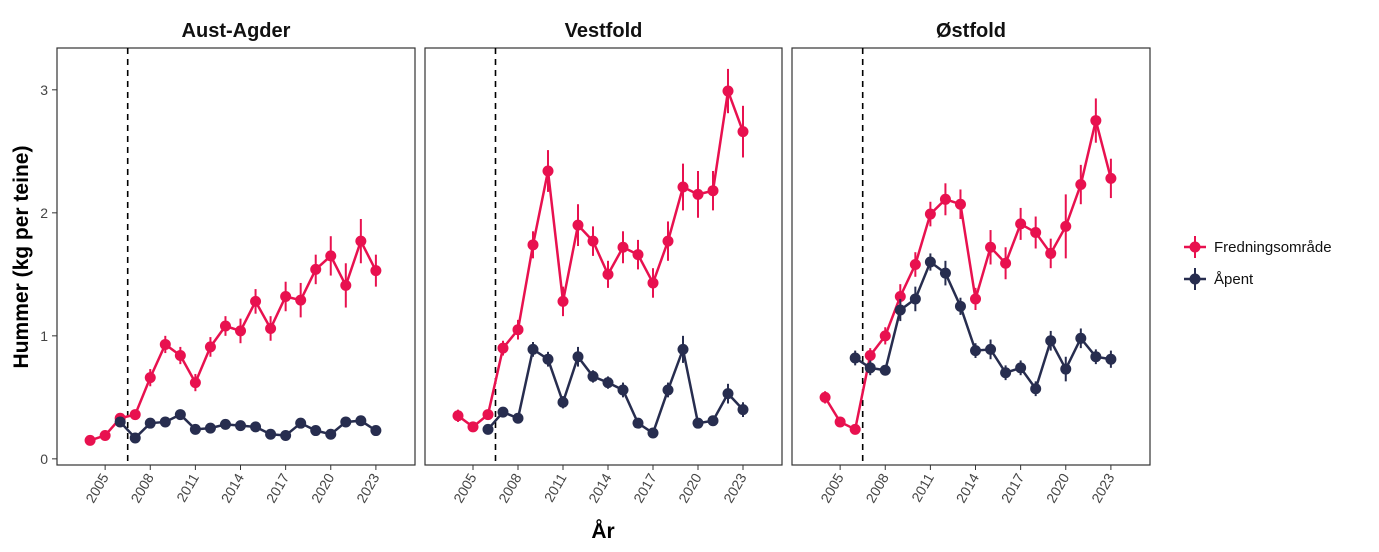  I want to click on x-tick-label: 2020, so click(323, 487).